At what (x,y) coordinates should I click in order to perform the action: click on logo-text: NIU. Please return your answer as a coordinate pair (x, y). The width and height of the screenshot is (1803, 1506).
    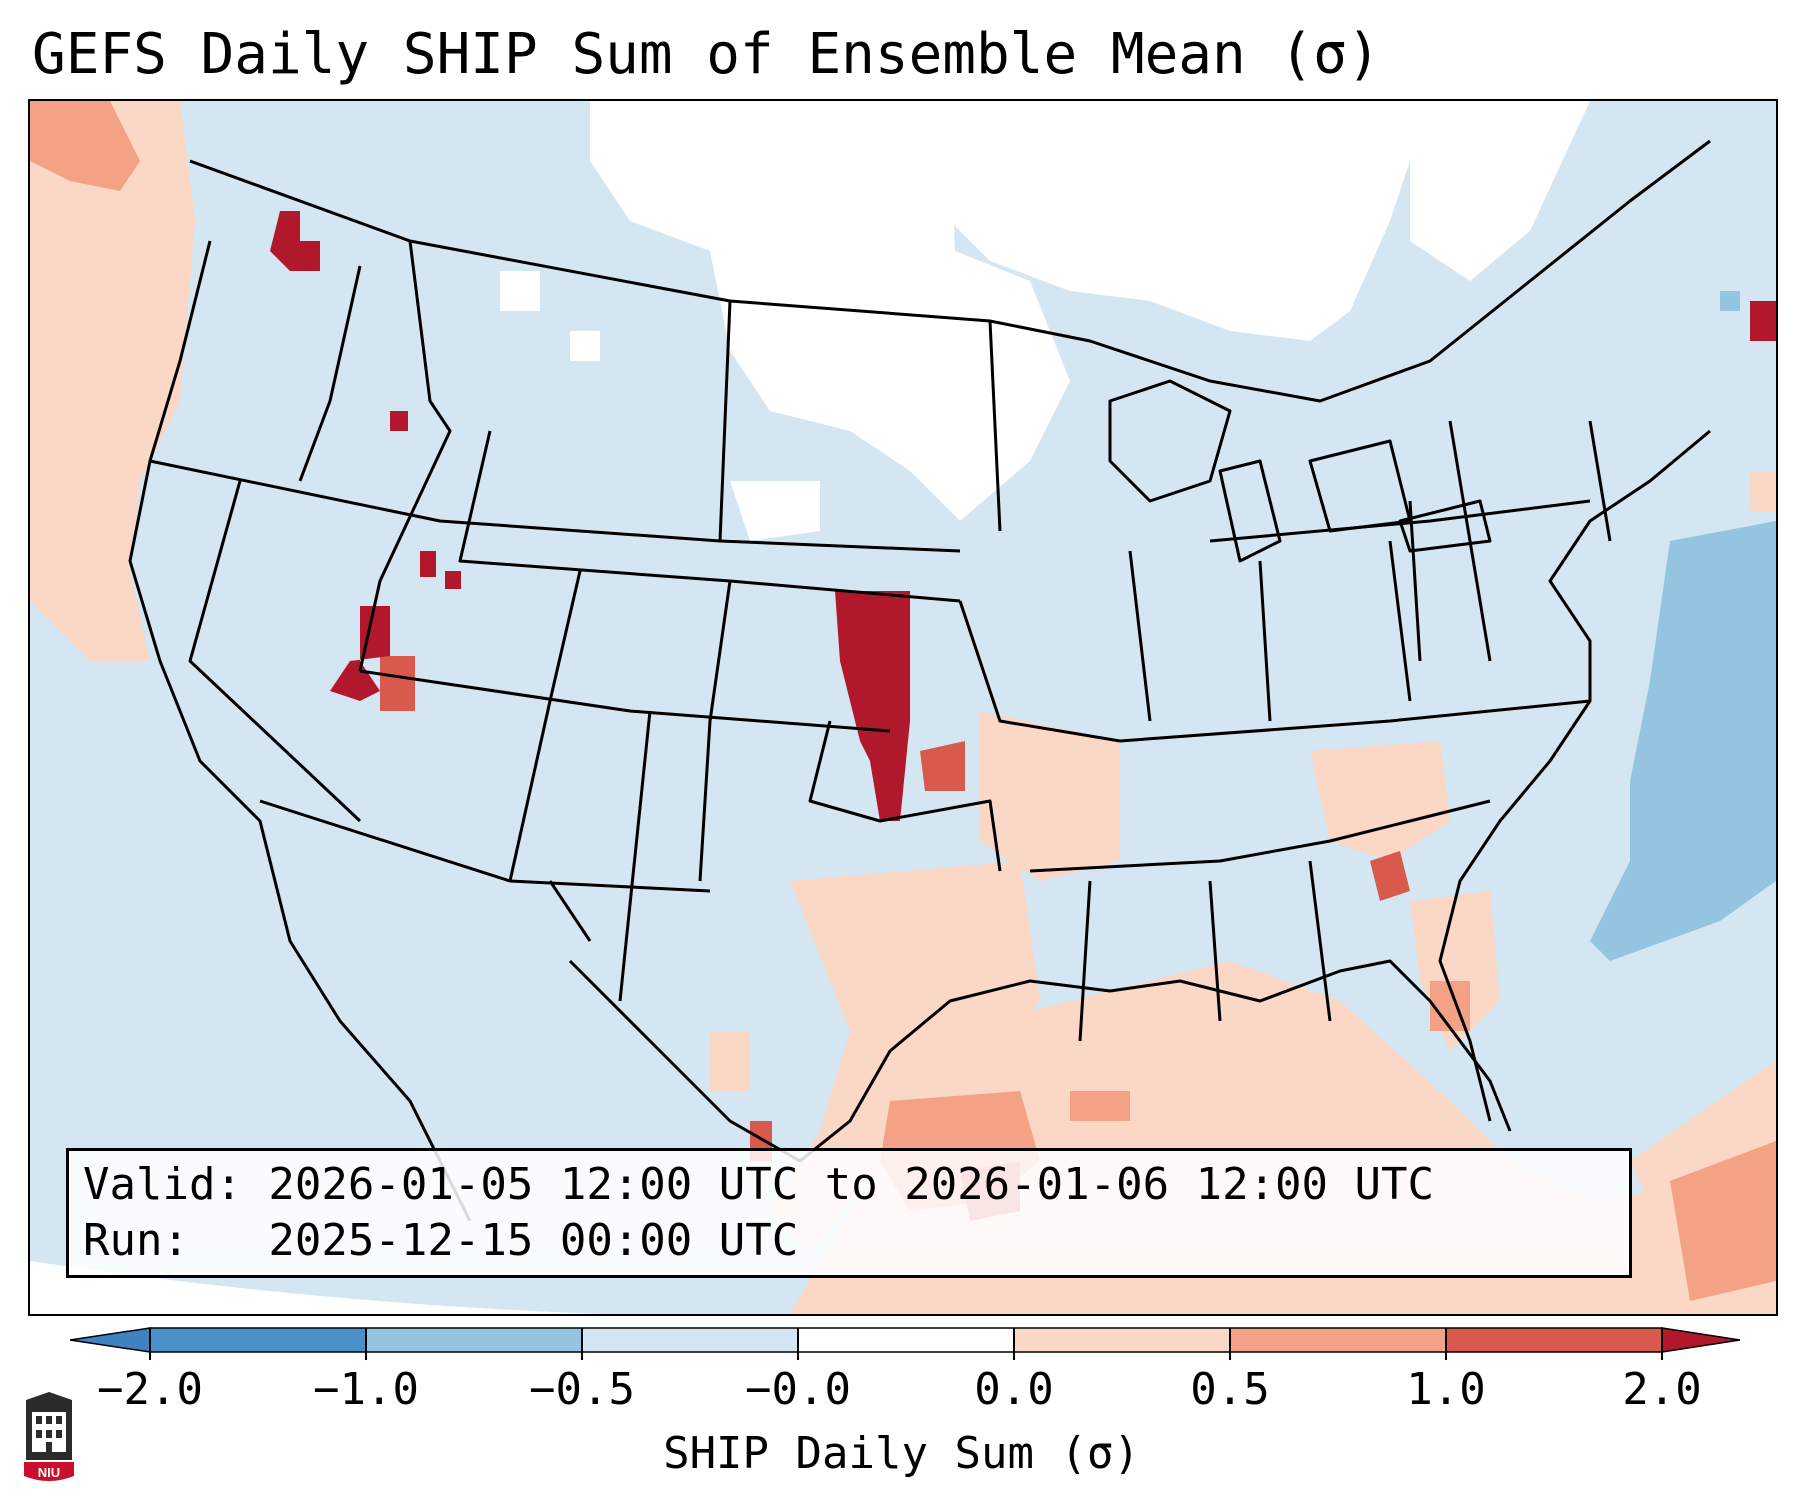
    Looking at the image, I should click on (49, 1472).